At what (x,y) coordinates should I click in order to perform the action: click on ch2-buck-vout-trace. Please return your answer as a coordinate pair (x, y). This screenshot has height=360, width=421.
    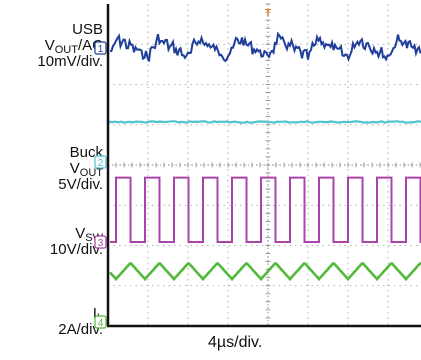
    Looking at the image, I should click on (264, 122).